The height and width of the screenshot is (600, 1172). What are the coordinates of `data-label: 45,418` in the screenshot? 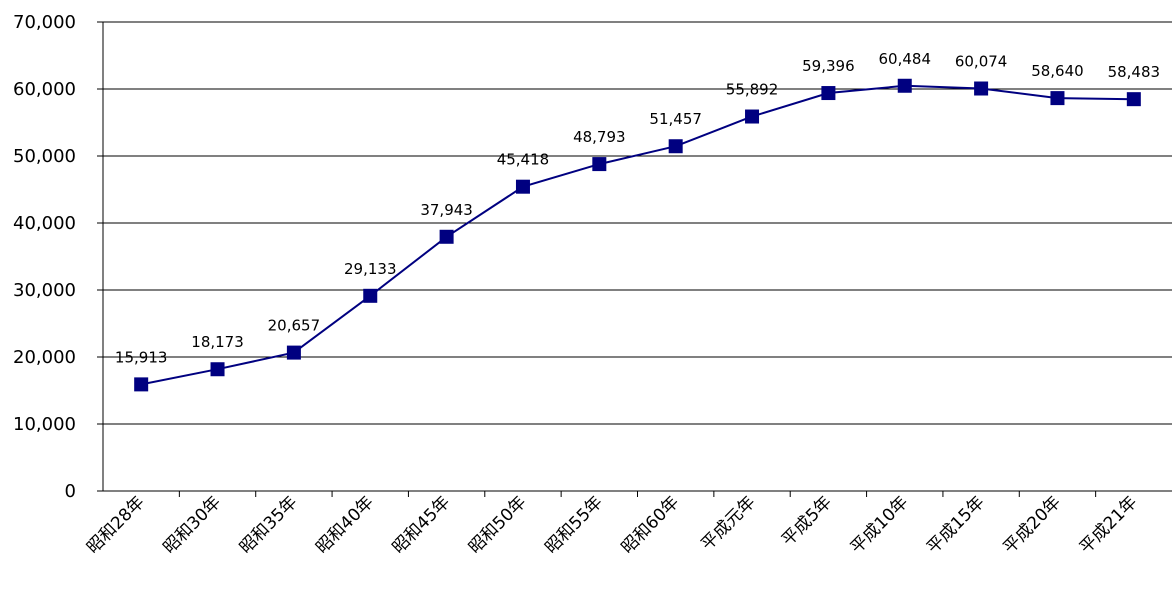 It's located at (523, 160).